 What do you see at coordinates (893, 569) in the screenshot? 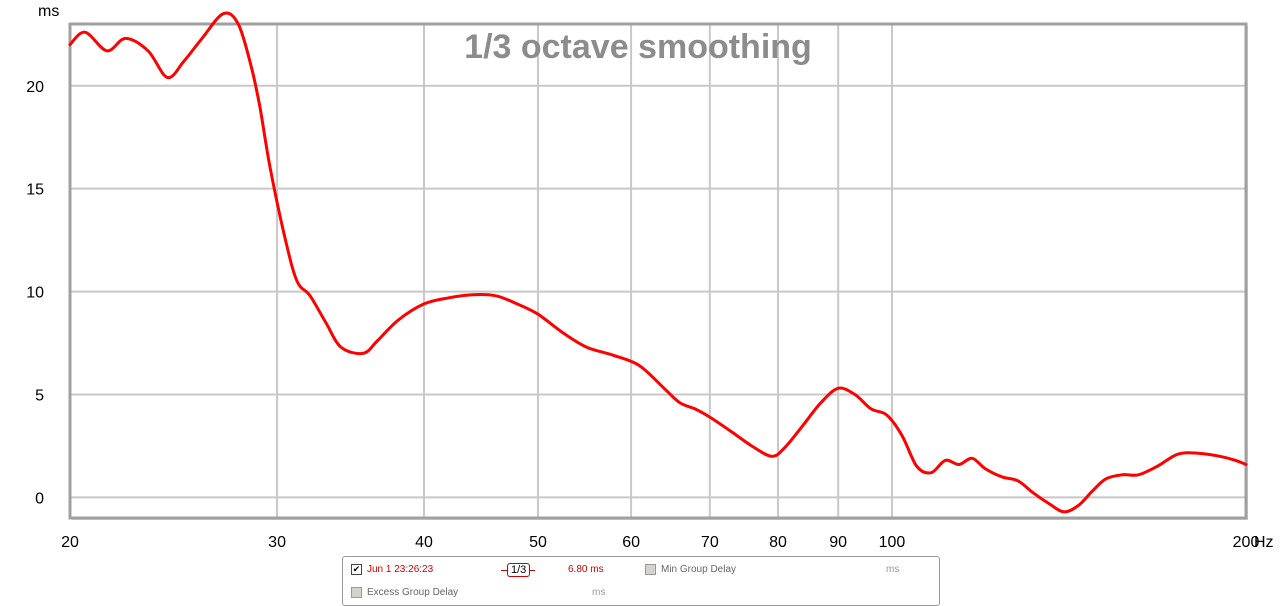
I see `min-group-delay-value: ms` at bounding box center [893, 569].